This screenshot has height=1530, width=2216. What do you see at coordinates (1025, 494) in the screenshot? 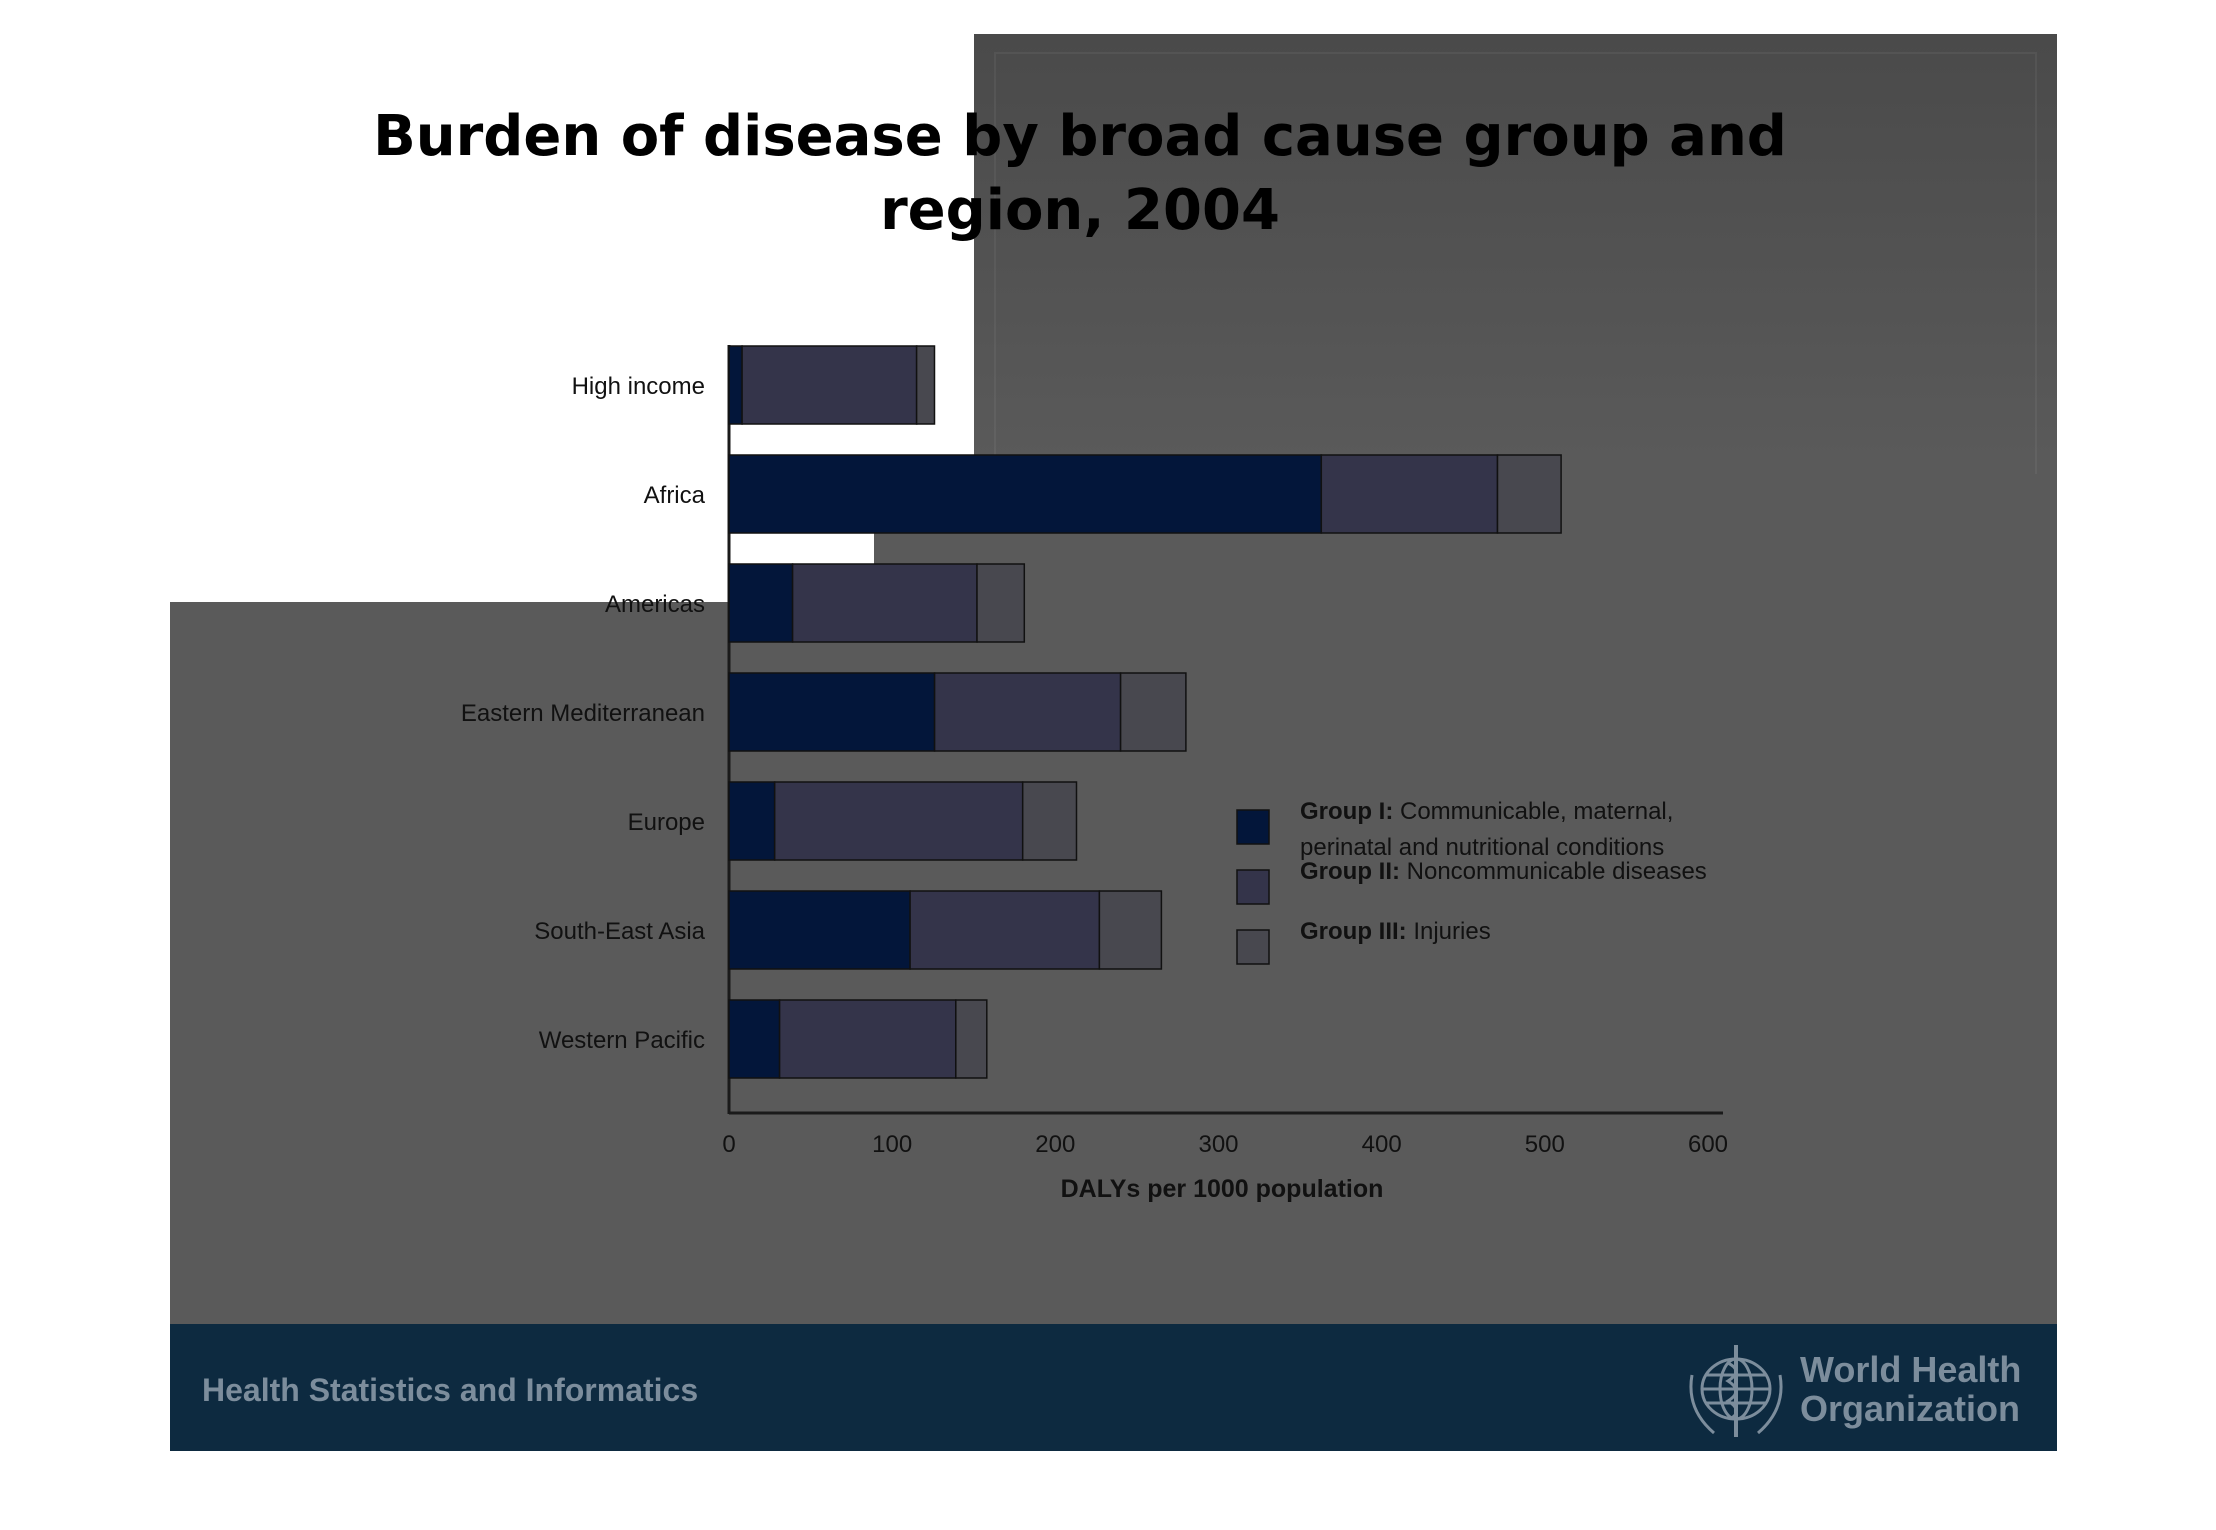
I see `bar-africa-group-i` at bounding box center [1025, 494].